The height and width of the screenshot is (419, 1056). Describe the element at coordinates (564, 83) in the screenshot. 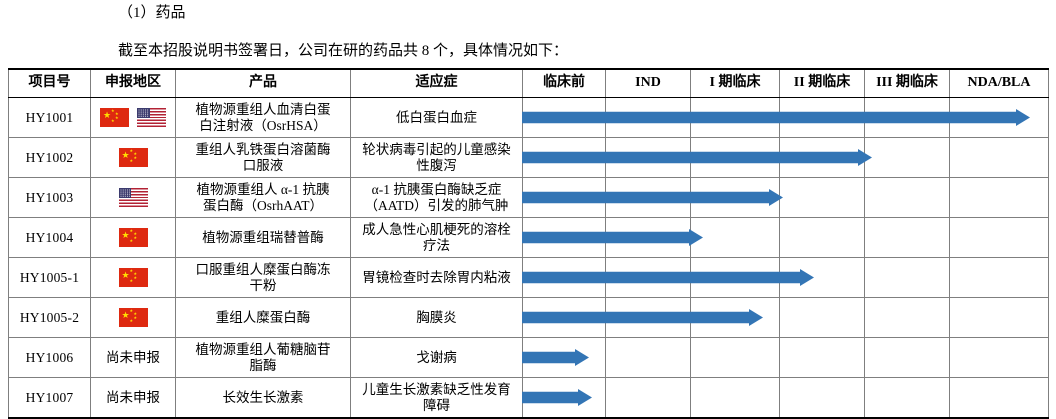

I see `col-header-preclinical: 临床前` at that location.